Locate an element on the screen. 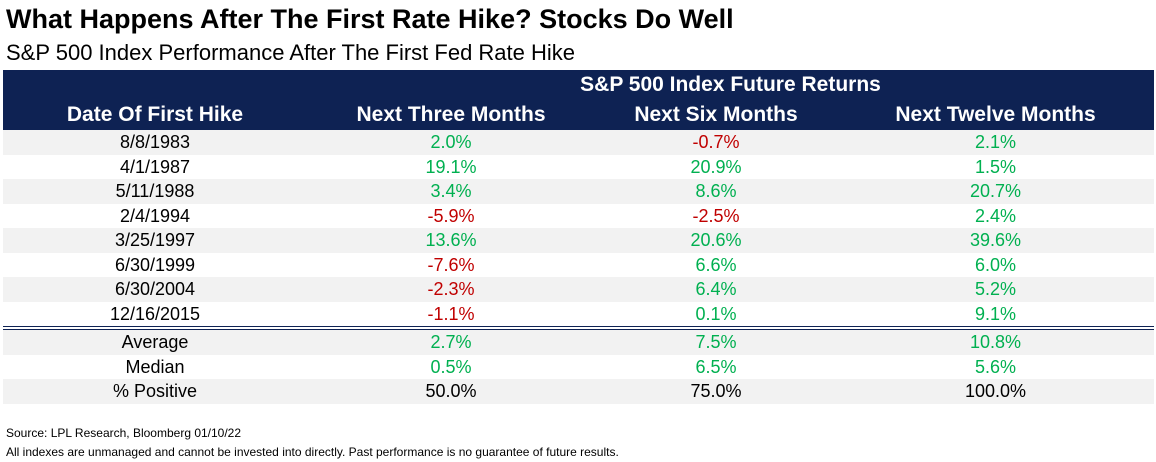 This screenshot has height=462, width=1156. summary-row: Average 2.7% 7.5% 10.8% is located at coordinates (578, 342).